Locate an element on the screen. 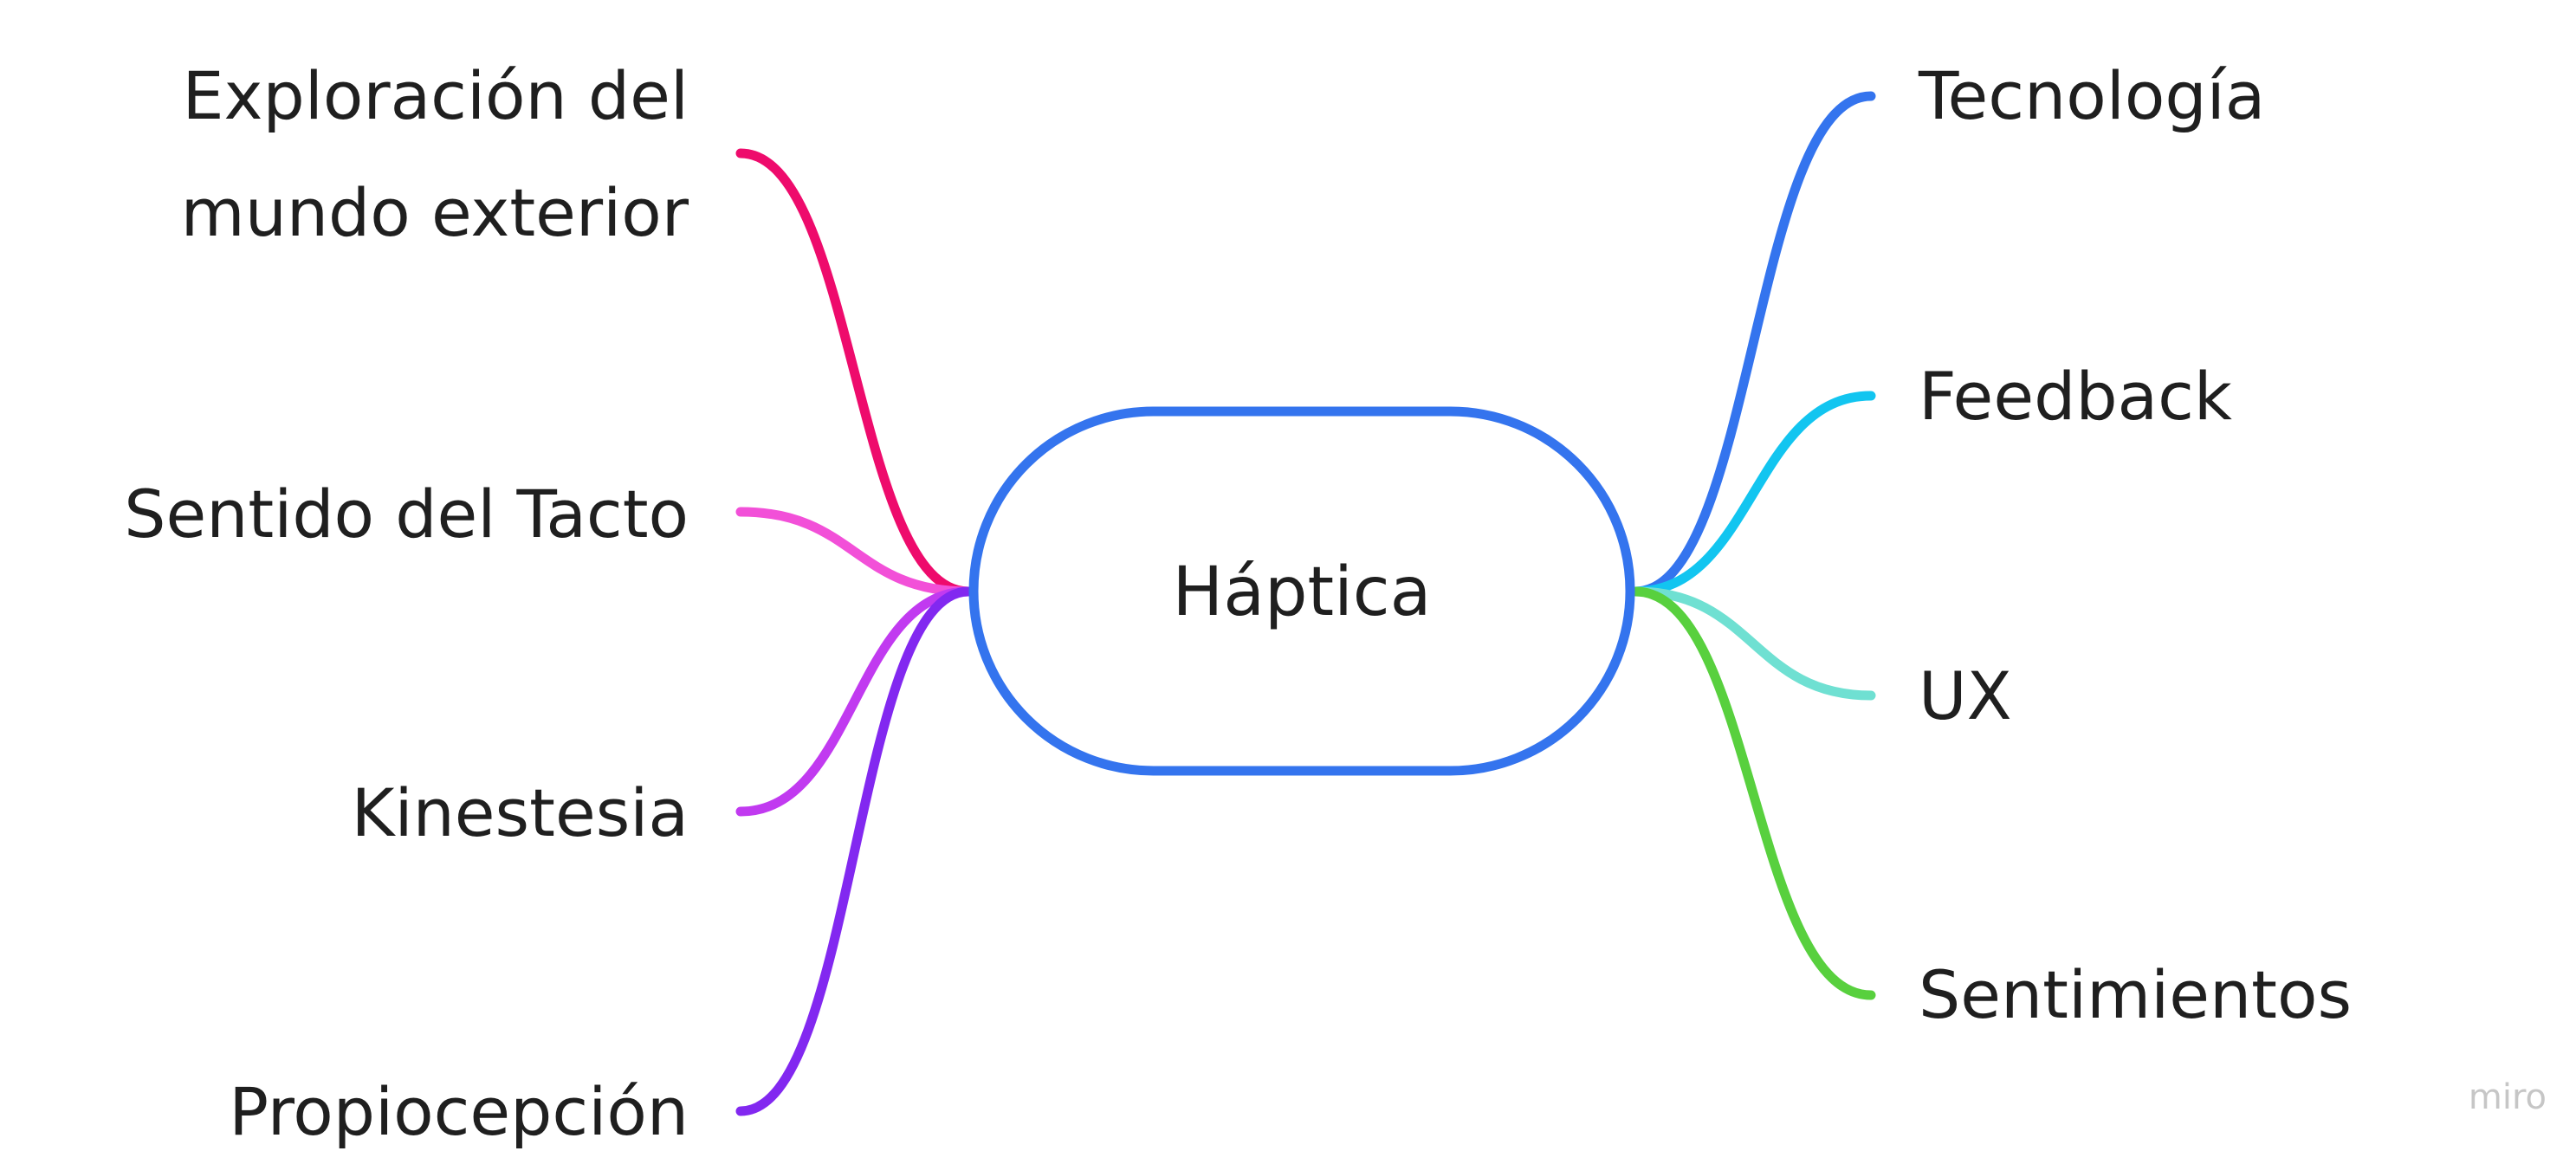  node-ux: UX is located at coordinates (1965, 695).